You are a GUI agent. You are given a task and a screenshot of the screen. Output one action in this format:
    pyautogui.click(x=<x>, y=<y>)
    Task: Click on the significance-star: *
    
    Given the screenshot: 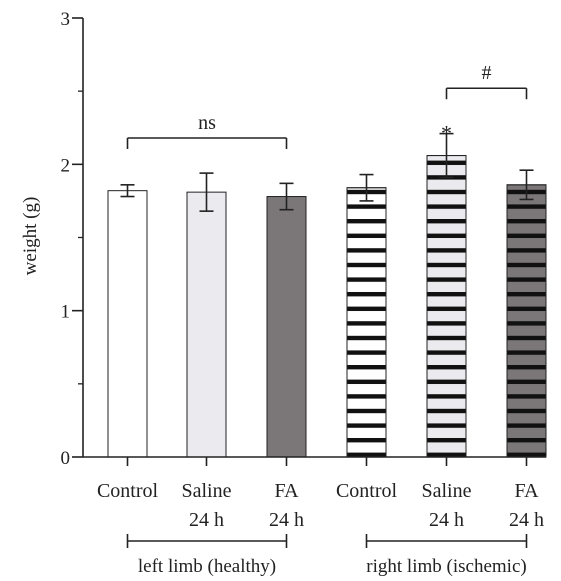 What is the action you would take?
    pyautogui.click(x=446, y=132)
    